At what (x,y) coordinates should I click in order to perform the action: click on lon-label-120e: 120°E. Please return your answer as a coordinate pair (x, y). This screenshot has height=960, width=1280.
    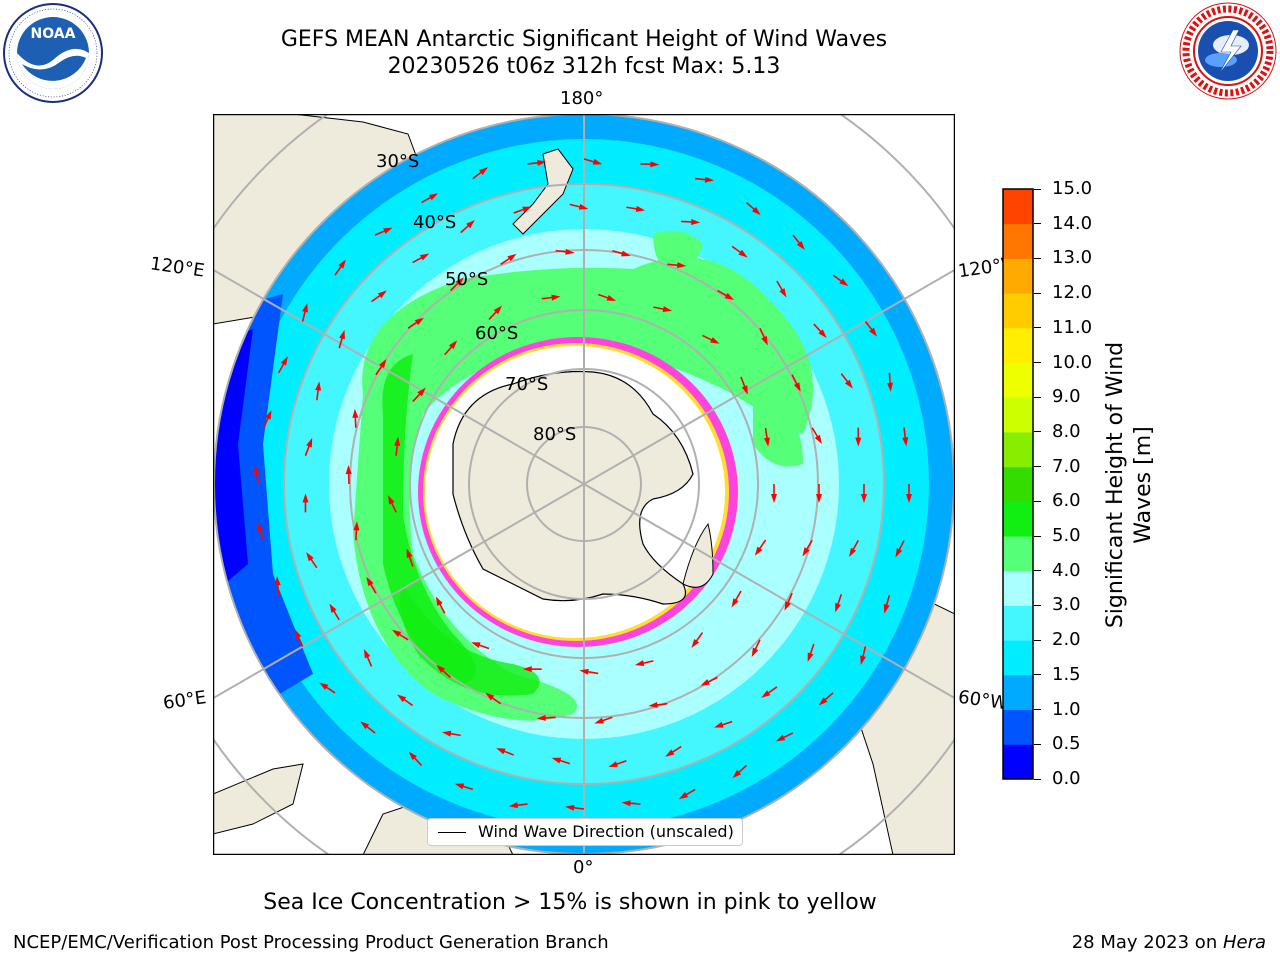
    Looking at the image, I should click on (177, 267).